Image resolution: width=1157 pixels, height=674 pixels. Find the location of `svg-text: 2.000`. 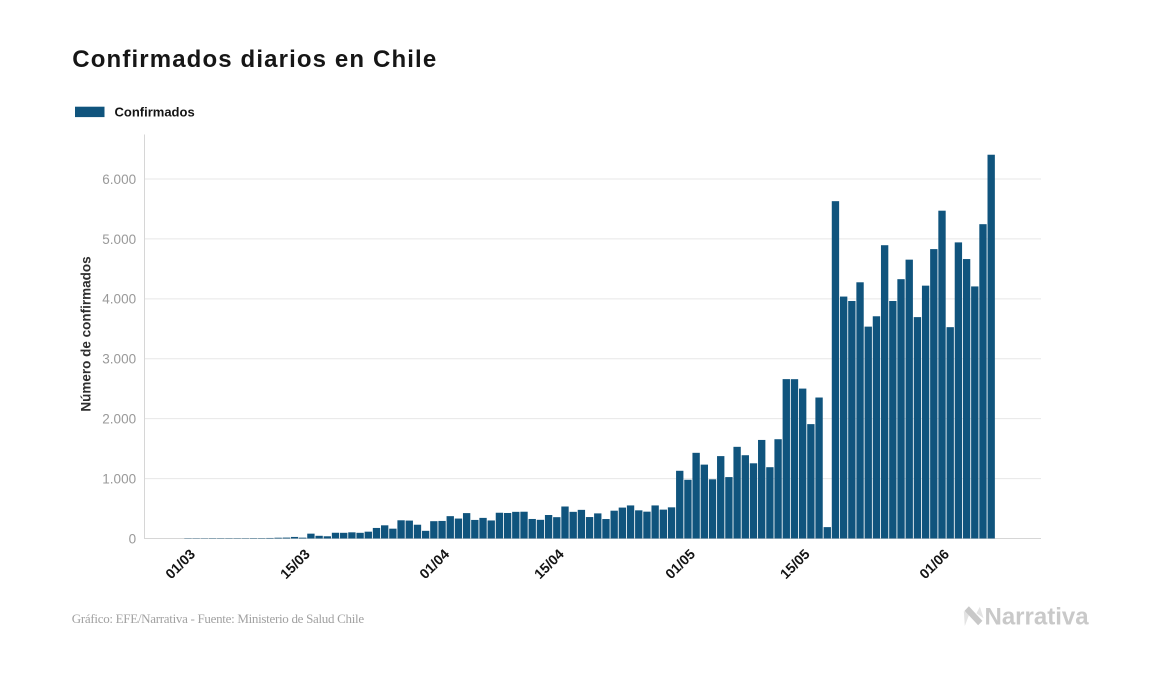

svg-text: 2.000 is located at coordinates (119, 419).